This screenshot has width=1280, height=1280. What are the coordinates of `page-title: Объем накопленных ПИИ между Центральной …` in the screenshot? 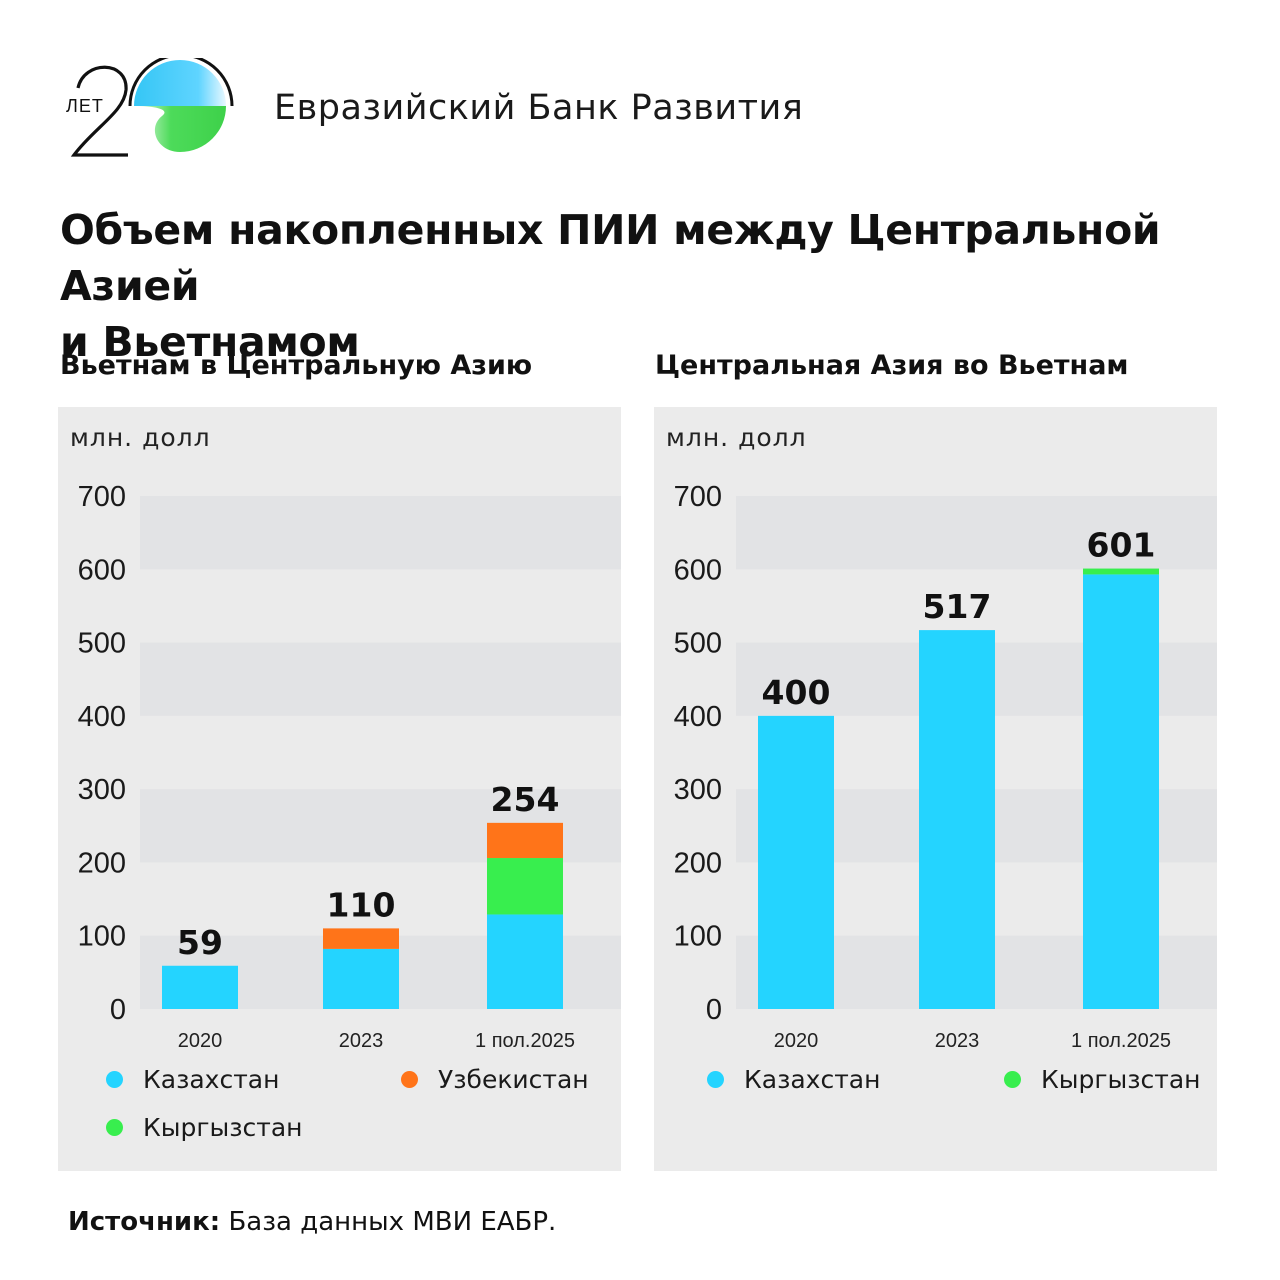 It's located at (670, 286).